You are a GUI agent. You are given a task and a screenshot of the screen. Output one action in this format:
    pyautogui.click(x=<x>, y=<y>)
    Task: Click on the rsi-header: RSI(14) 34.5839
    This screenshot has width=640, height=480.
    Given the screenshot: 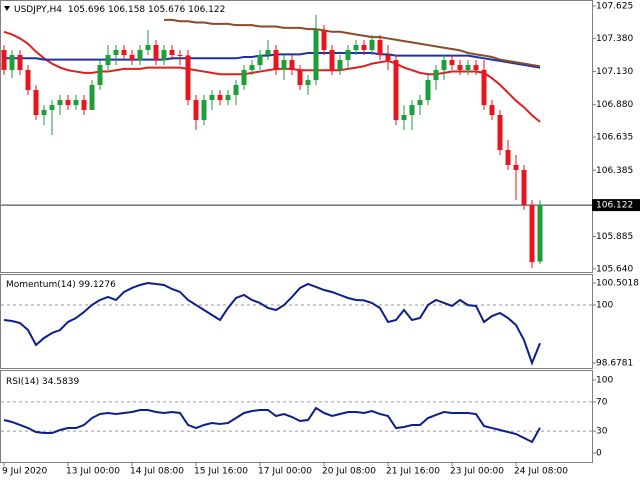 What is the action you would take?
    pyautogui.click(x=42, y=382)
    